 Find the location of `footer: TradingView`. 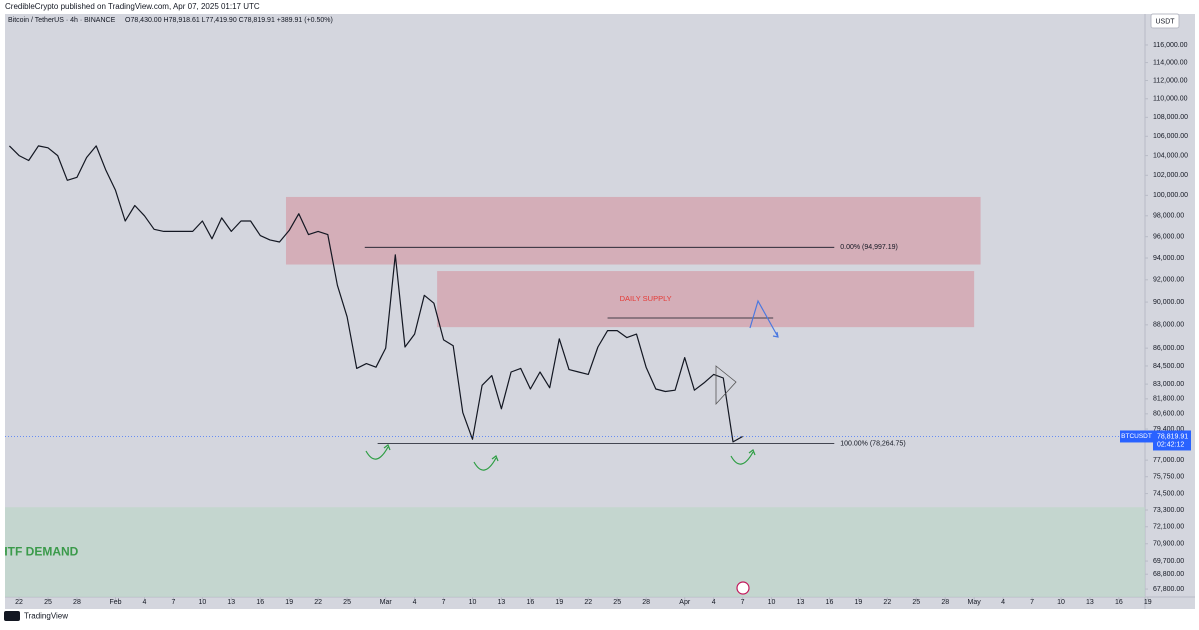

footer: TradingView is located at coordinates (36, 616).